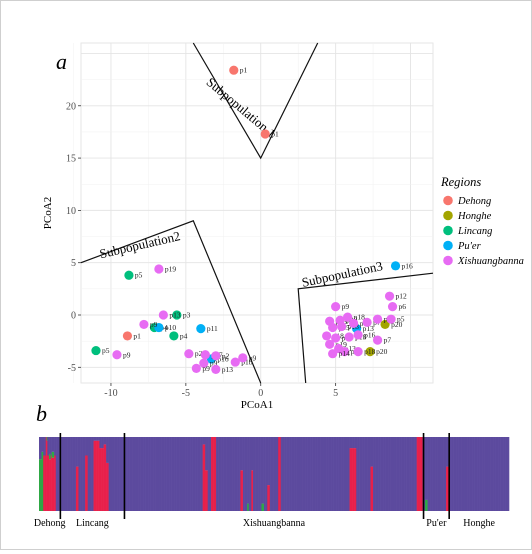 This screenshot has height=554, width=532. What do you see at coordinates (448, 260) in the screenshot?
I see `legend-swatch` at bounding box center [448, 260].